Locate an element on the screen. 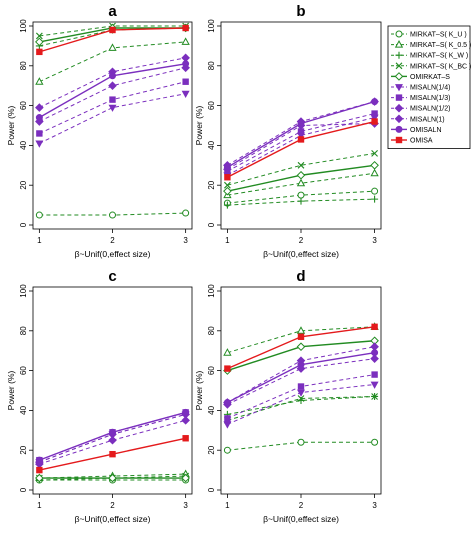 The image size is (474, 533). panel-letter: c is located at coordinates (112, 276).